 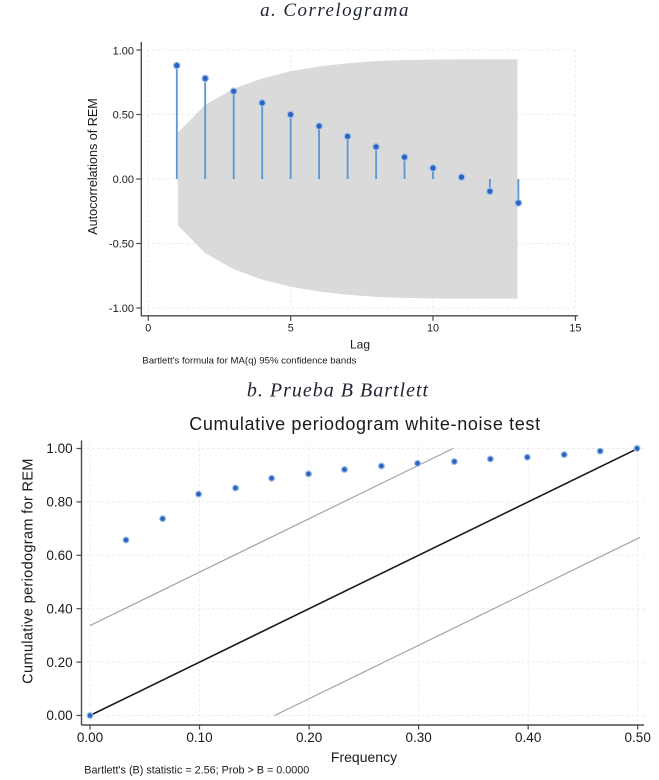 I want to click on svg-text: 0.30, so click(x=418, y=737).